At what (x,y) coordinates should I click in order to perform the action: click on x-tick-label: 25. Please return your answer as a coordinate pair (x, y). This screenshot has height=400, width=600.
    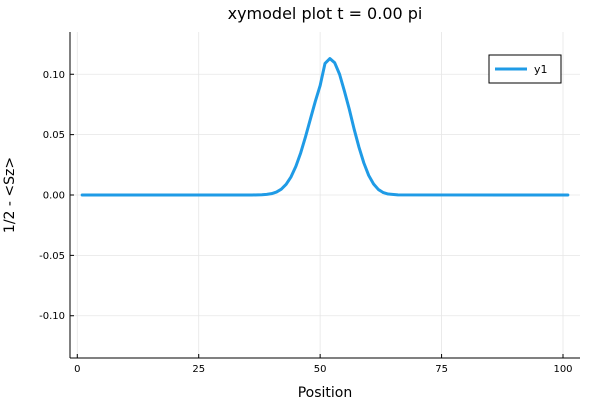
    Looking at the image, I should click on (198, 369).